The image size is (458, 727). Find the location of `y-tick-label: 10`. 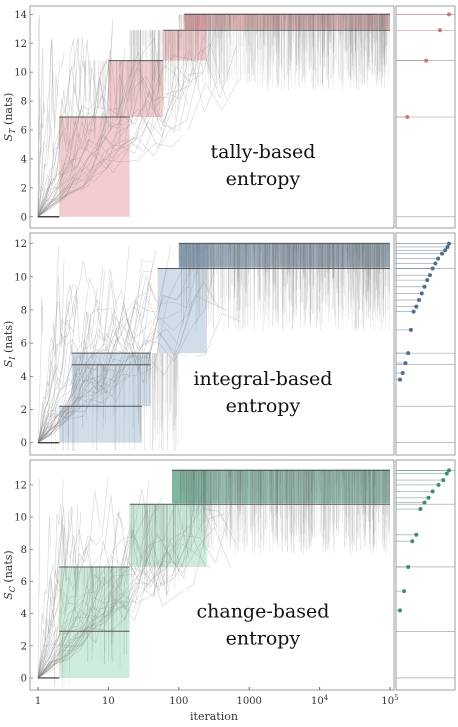

y-tick-label: 10 is located at coordinates (20, 277).